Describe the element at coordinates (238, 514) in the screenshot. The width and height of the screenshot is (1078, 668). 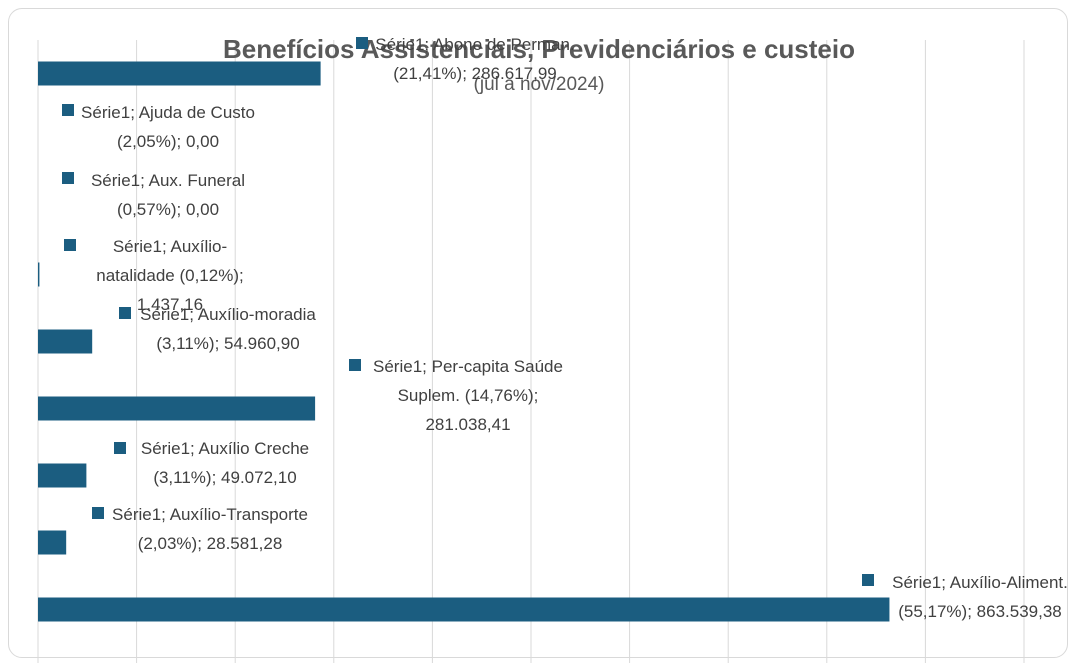
I see `data-label-part: Auxílio-Transporte` at that location.